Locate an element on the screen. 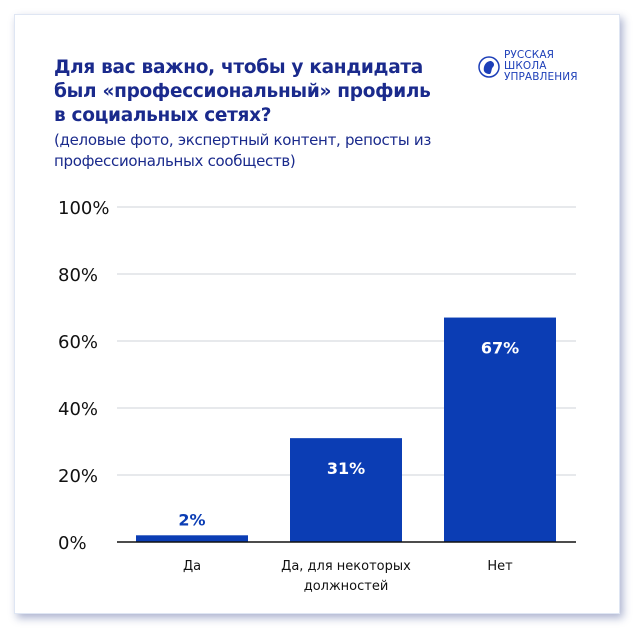  x-category-label: должностей is located at coordinates (346, 586).